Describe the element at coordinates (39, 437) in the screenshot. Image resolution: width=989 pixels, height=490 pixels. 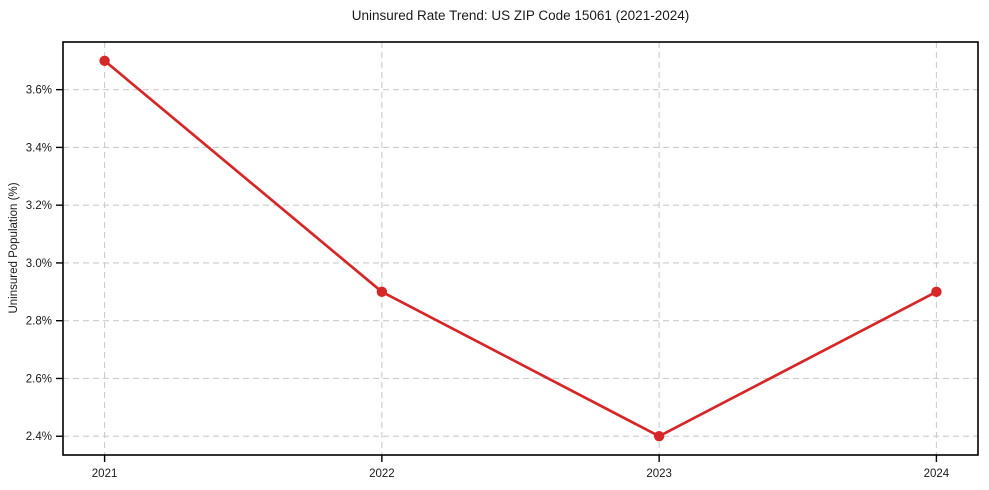
I see `y-tick-label: 2.4%` at that location.